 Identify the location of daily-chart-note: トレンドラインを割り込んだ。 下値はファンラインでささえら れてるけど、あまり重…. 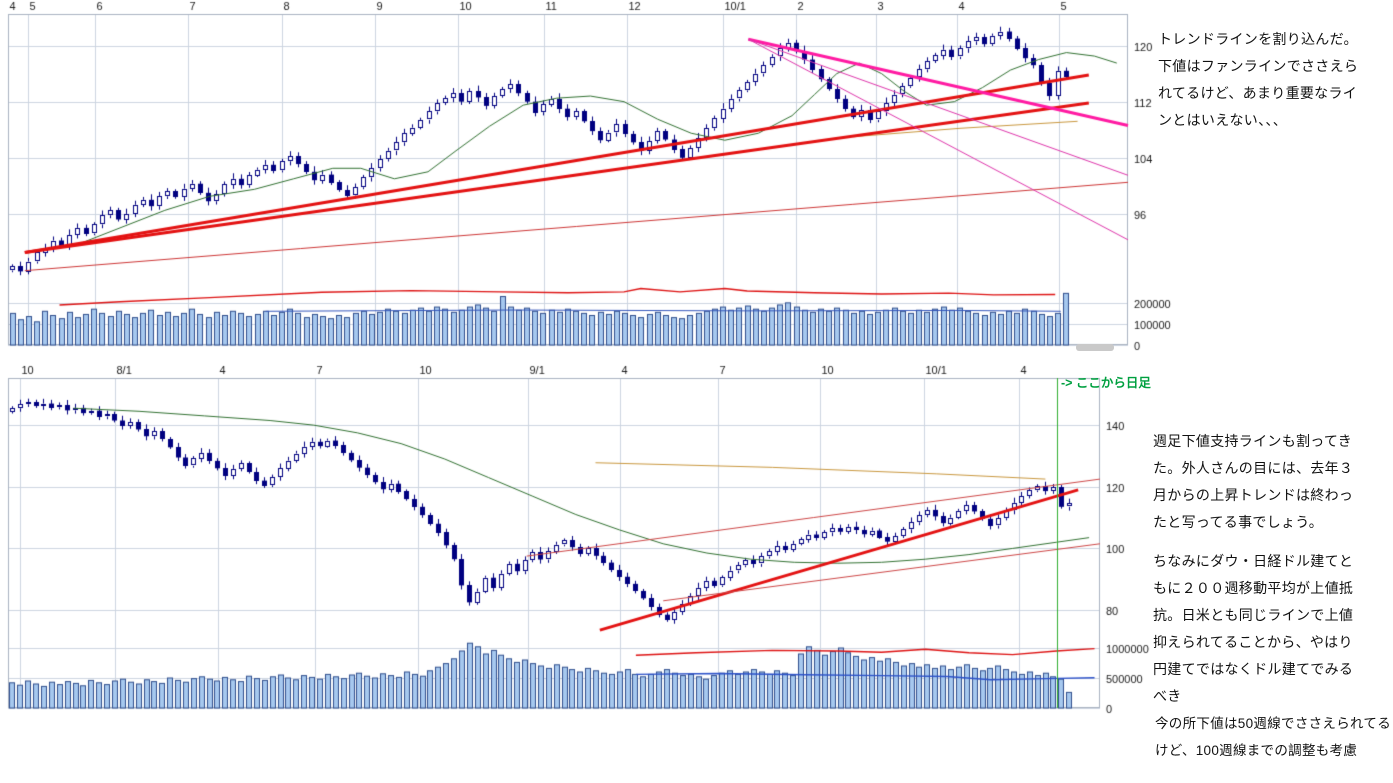
(1258, 79).